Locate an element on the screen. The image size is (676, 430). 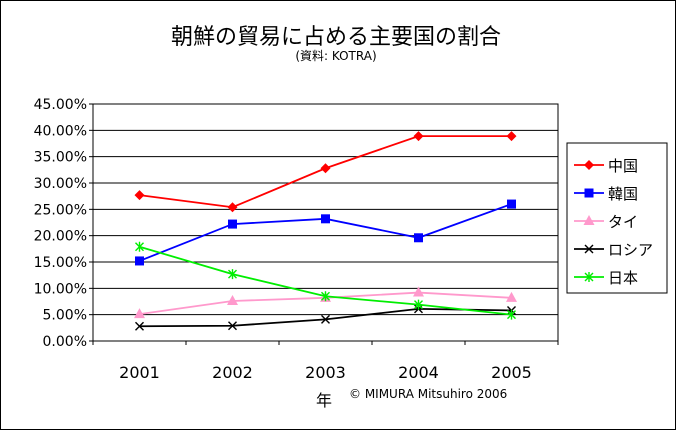
x-tick-label: 2004 is located at coordinates (418, 372).